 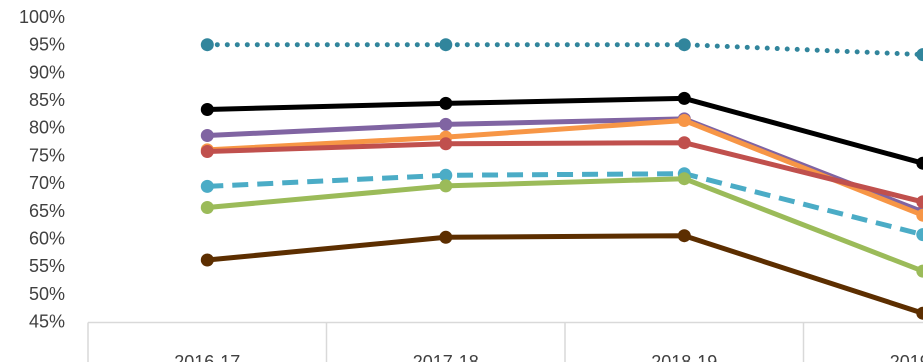 What do you see at coordinates (47, 294) in the screenshot?
I see `y-tick-label: 50%` at bounding box center [47, 294].